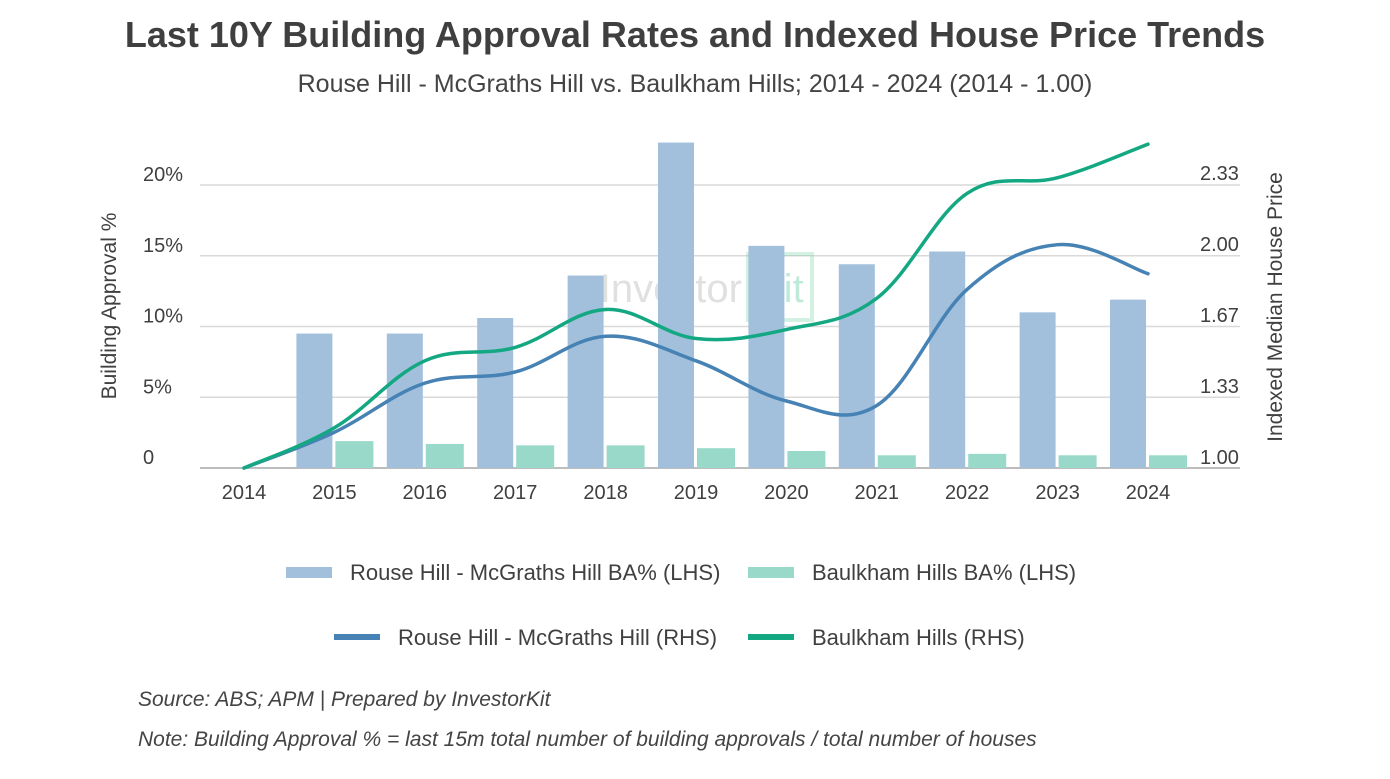  I want to click on left-tick-label: 20%, so click(163, 175).